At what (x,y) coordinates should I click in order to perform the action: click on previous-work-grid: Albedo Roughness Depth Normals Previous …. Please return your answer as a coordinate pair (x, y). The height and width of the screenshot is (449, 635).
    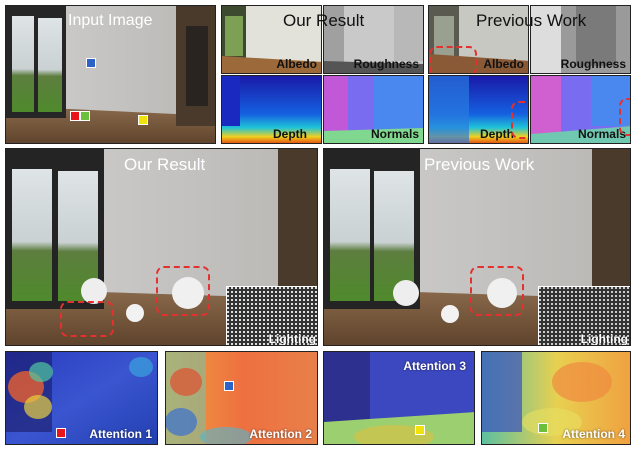
    Looking at the image, I should click on (529, 74).